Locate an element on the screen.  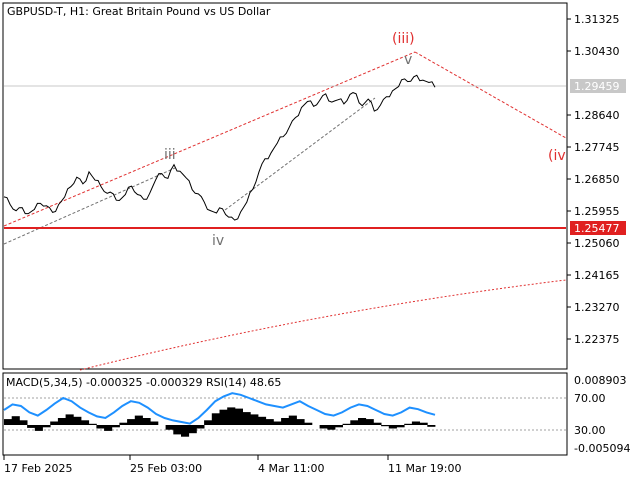
long-term-trend-line is located at coordinates (323, 325).